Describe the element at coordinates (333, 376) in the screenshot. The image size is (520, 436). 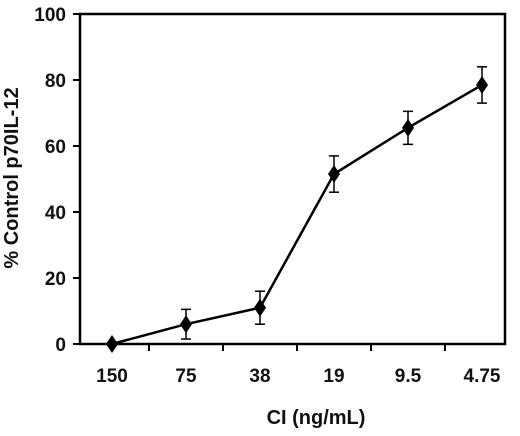
I see `x-tick-label: 19` at that location.